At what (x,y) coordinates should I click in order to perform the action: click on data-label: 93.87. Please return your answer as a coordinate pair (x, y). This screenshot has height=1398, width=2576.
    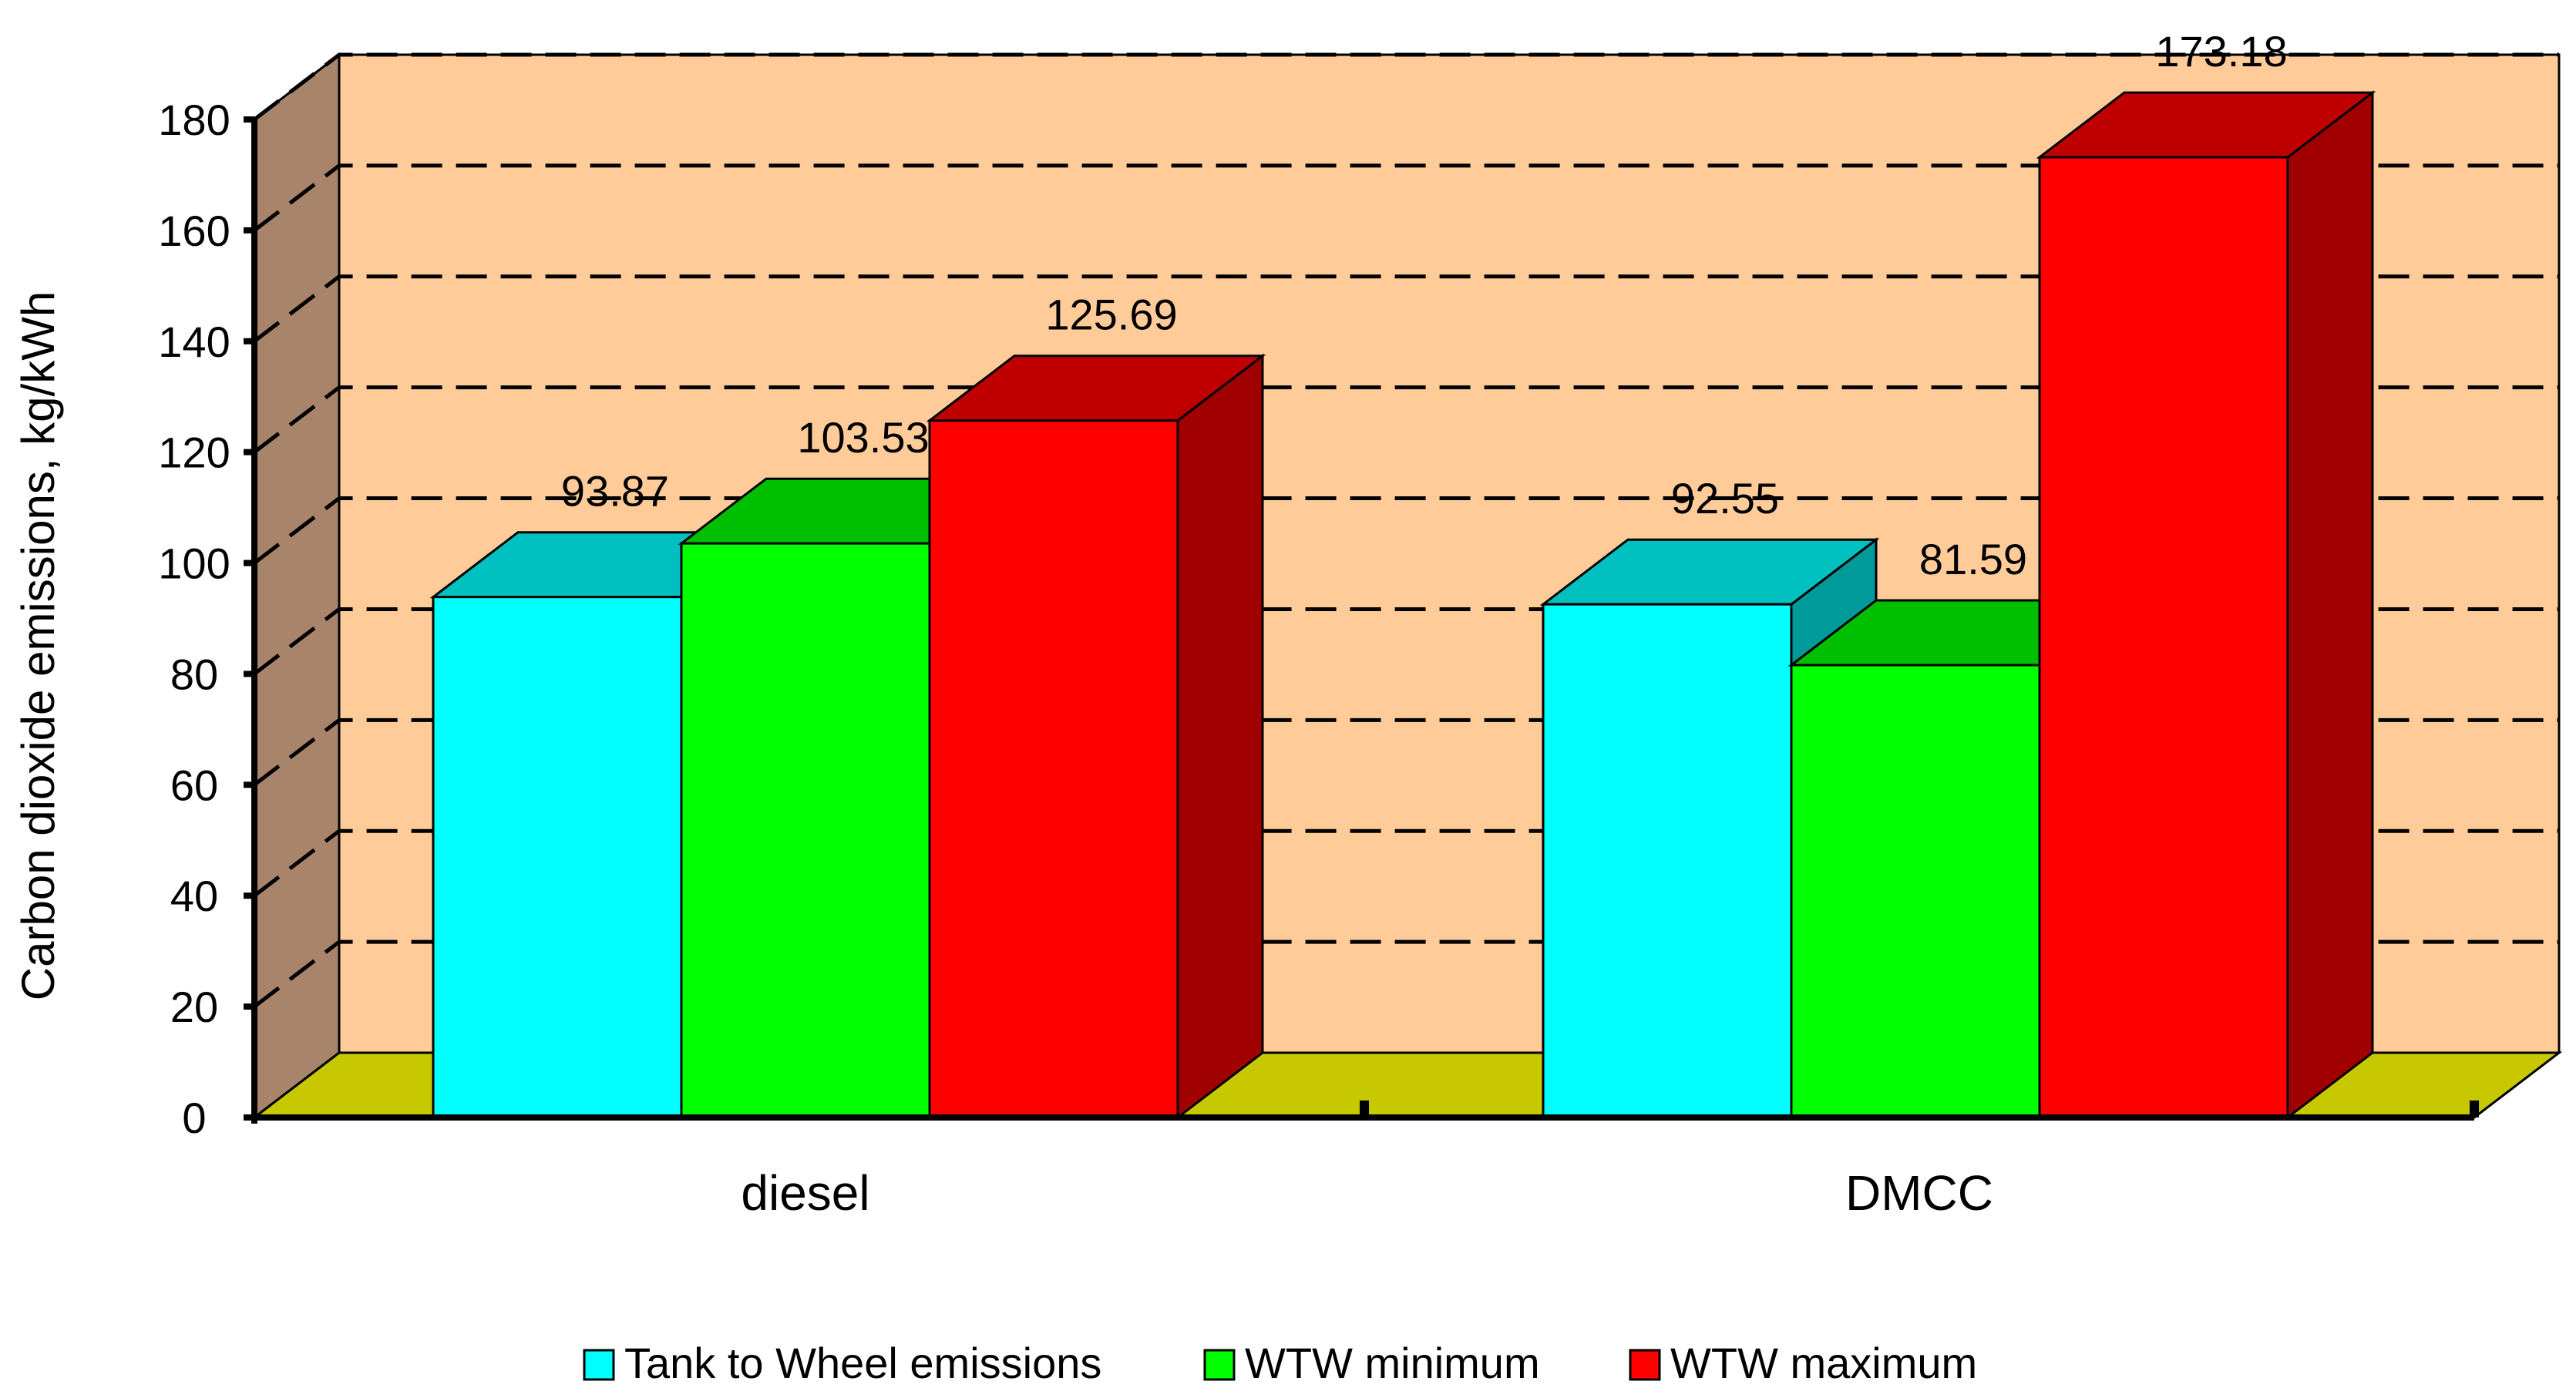
    Looking at the image, I should click on (615, 491).